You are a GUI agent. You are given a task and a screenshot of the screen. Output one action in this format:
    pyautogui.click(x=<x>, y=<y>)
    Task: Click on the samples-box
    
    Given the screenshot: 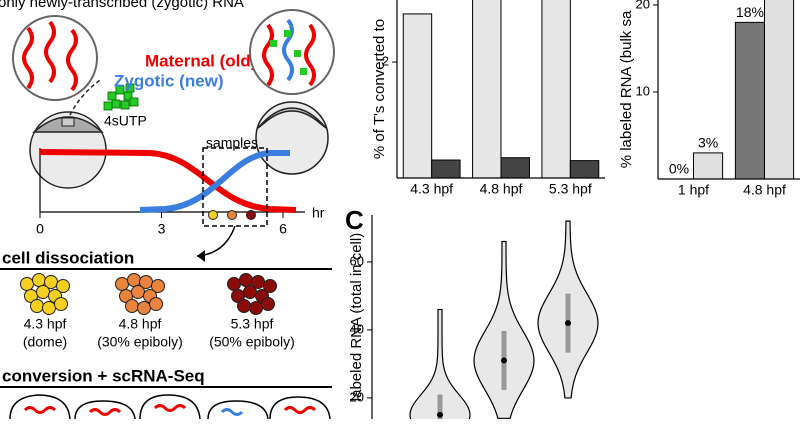 What is the action you would take?
    pyautogui.click(x=235, y=187)
    